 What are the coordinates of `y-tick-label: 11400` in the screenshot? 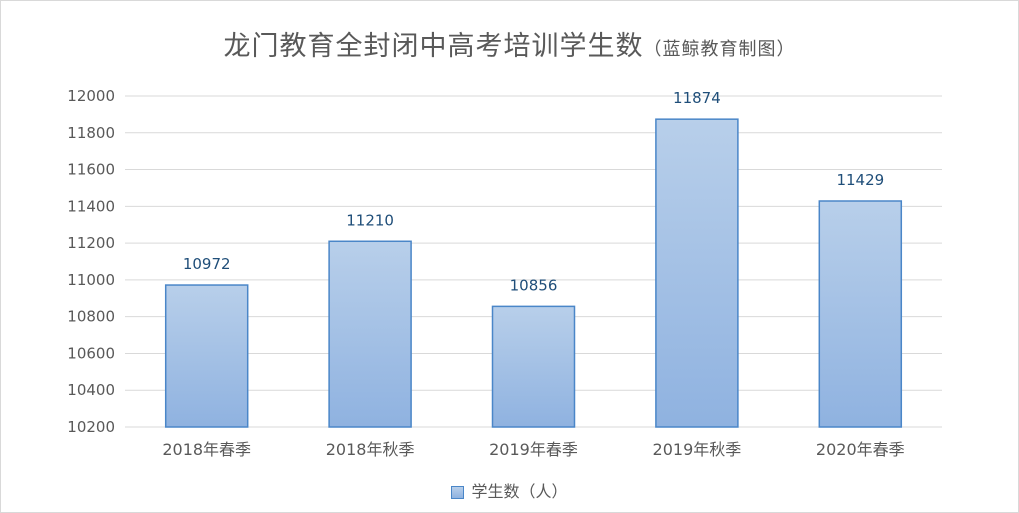 It's located at (91, 206).